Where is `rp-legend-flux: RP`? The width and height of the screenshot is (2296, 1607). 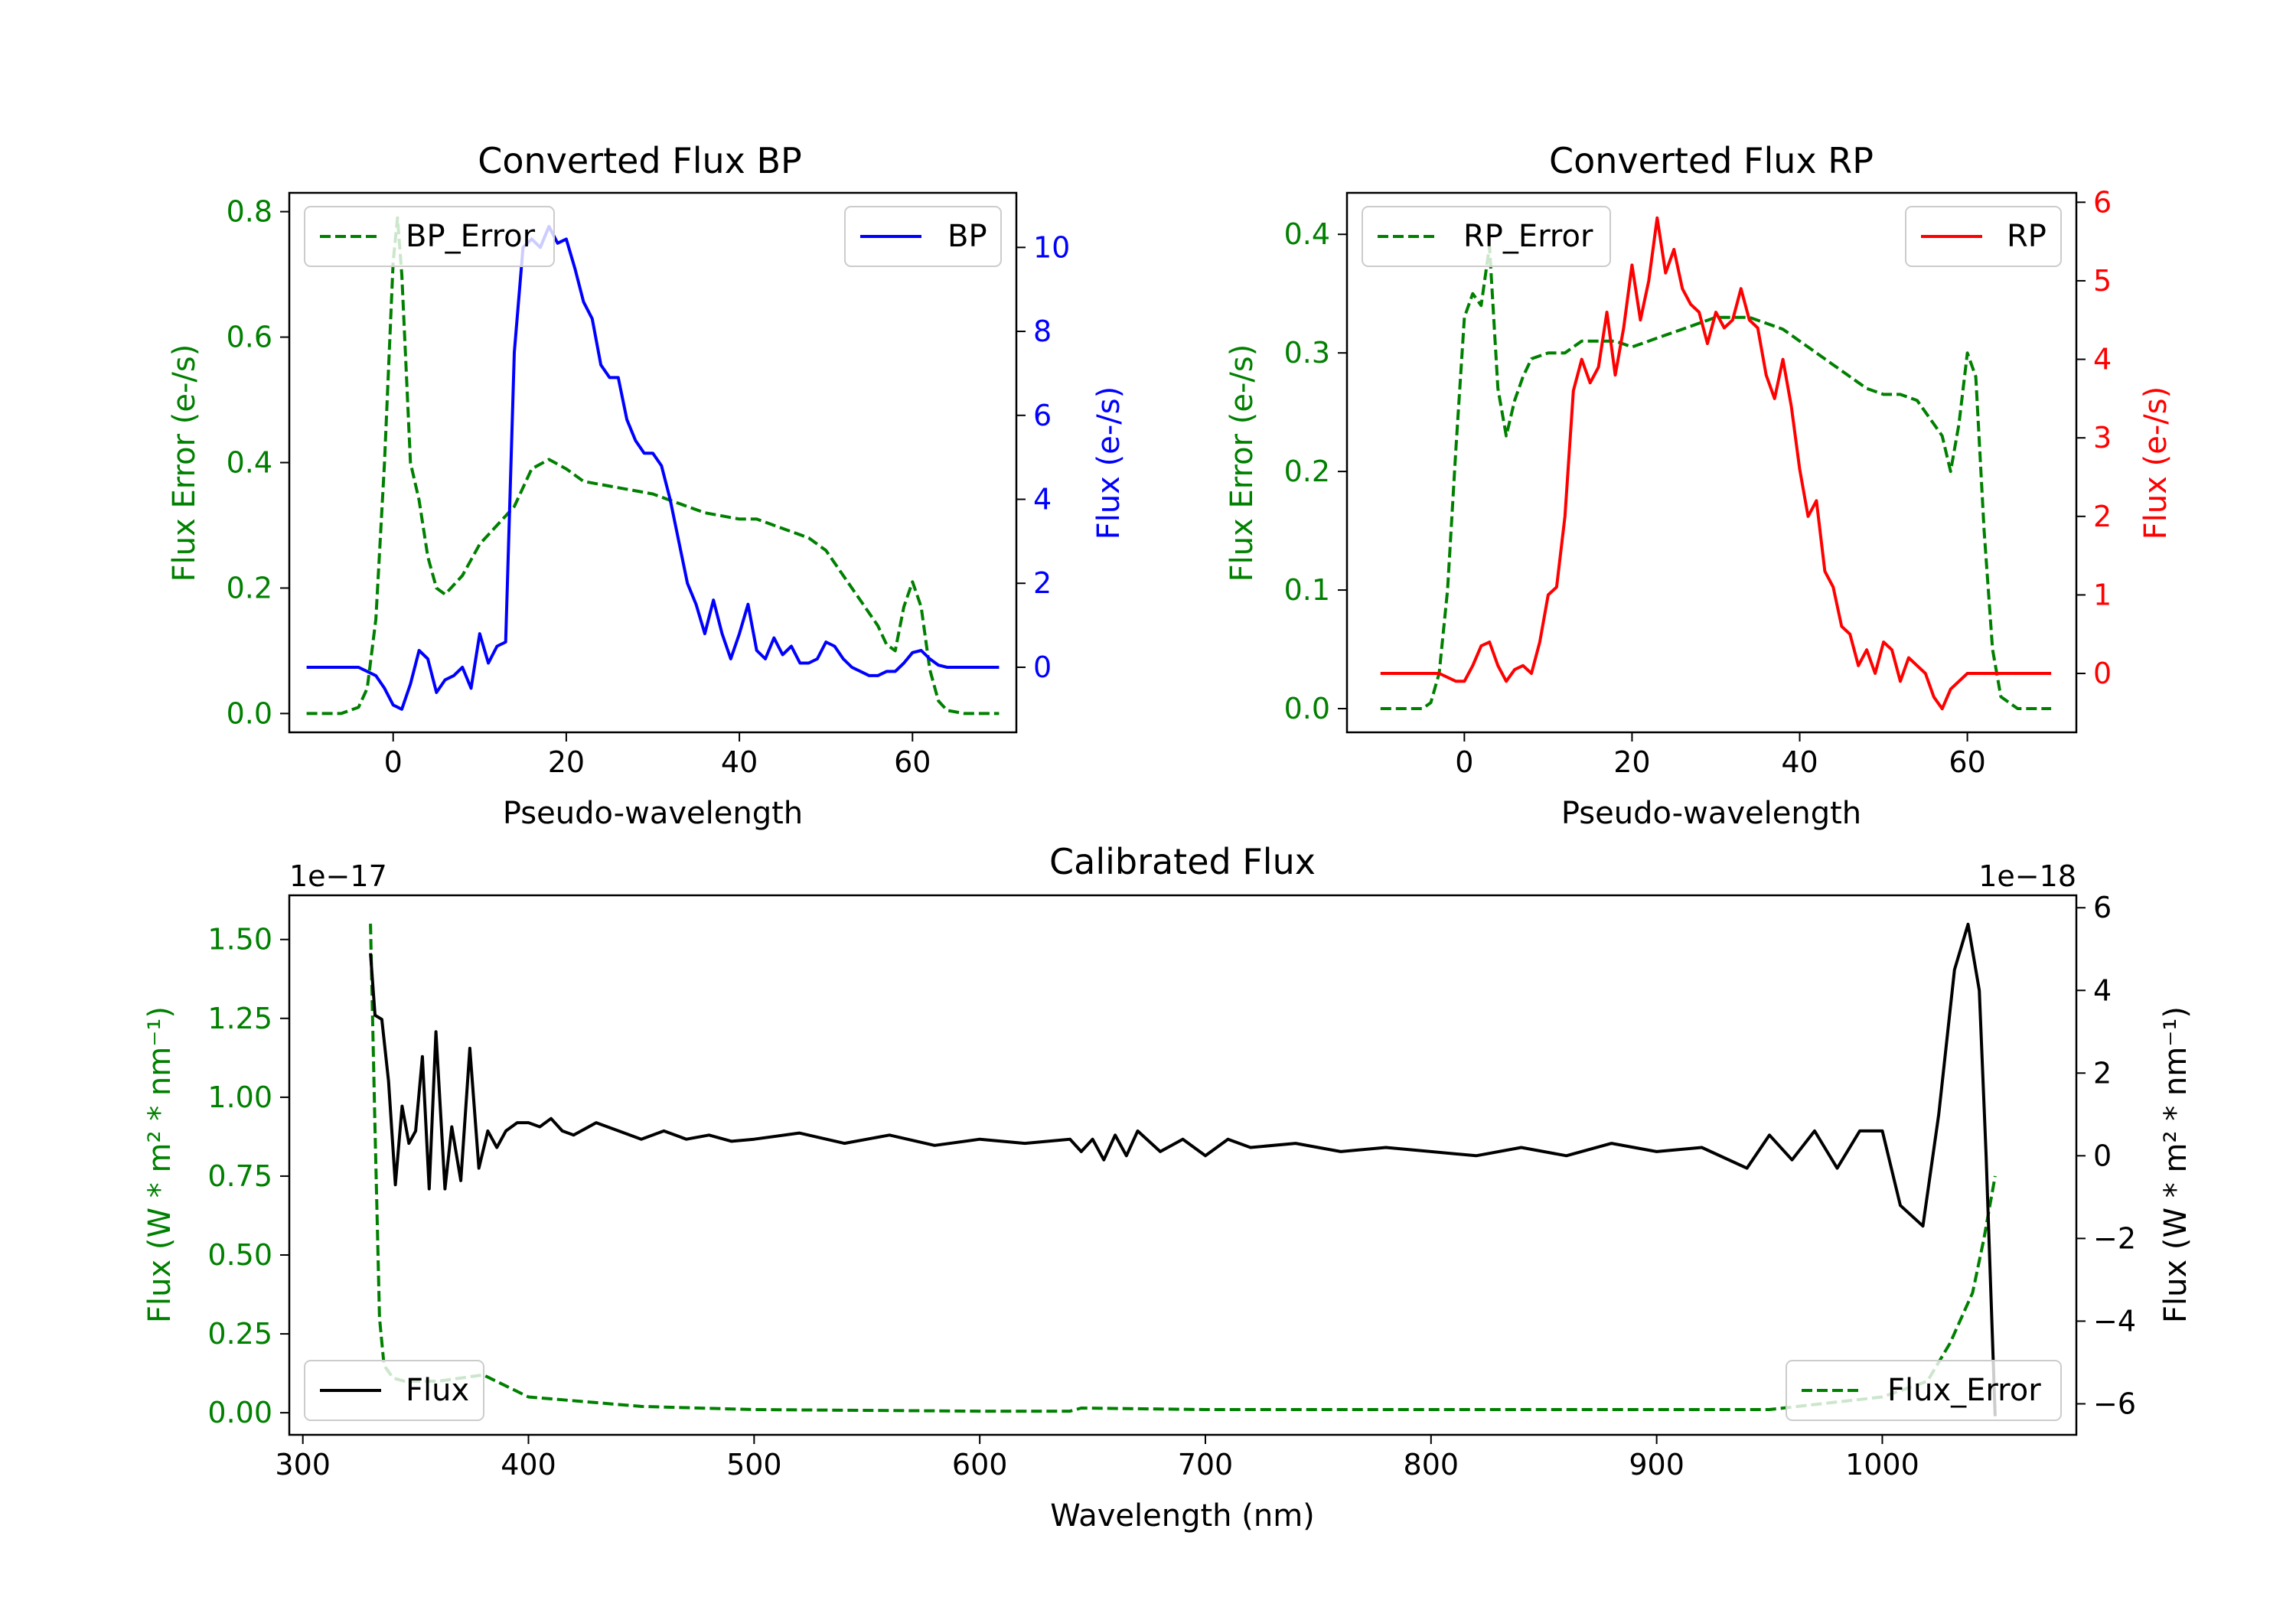
rp-legend-flux: RP is located at coordinates (1983, 237).